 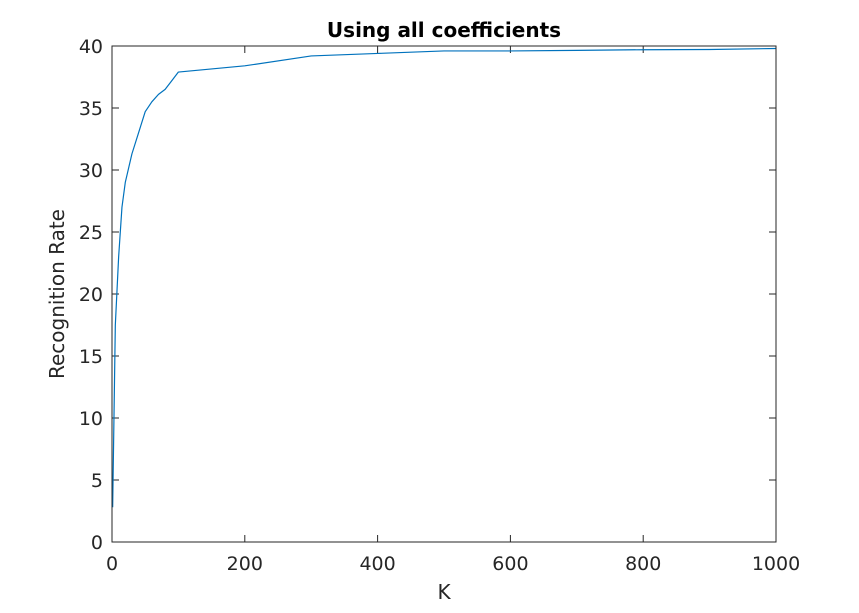 I want to click on chart-title: Using all coefficients, so click(x=444, y=30).